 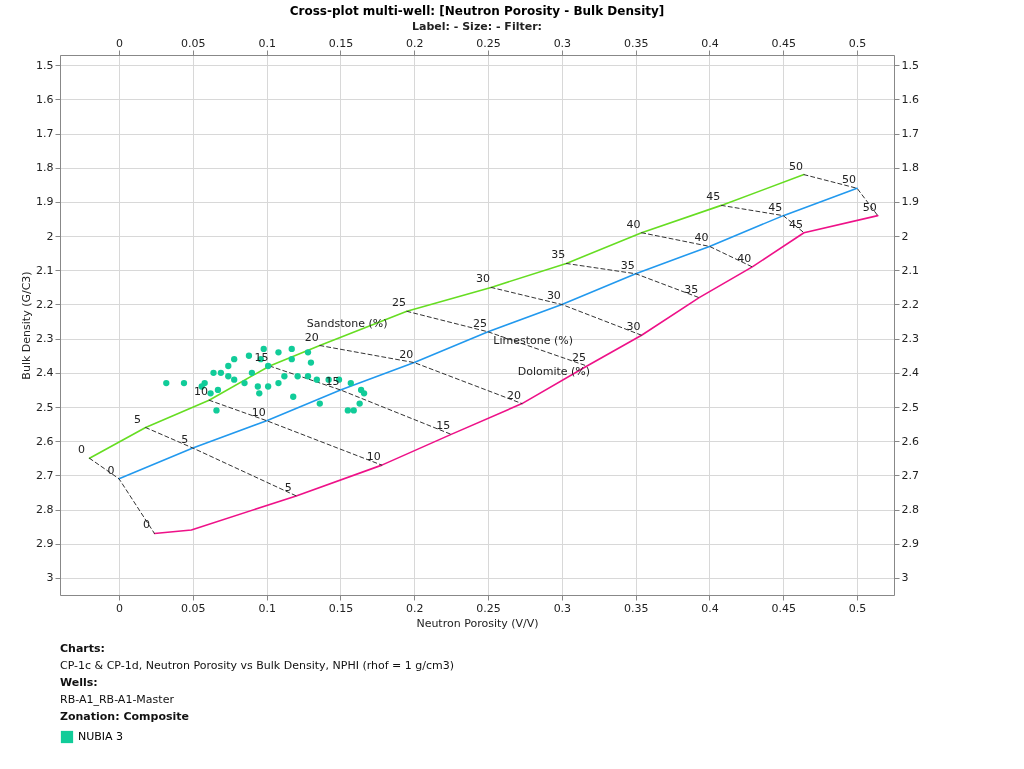 I want to click on y2-tick-label: 2.2, so click(x=910, y=304).